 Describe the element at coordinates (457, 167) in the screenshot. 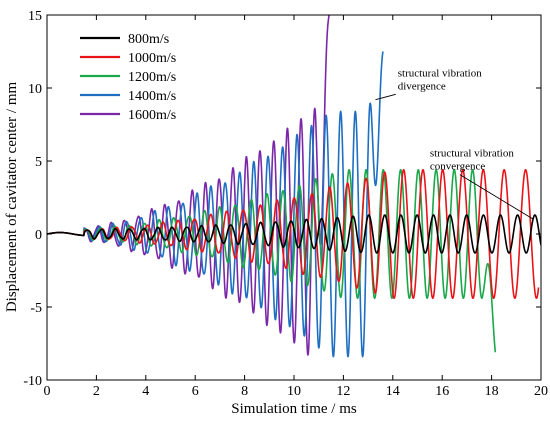

I see `annotation-text: convergence` at that location.